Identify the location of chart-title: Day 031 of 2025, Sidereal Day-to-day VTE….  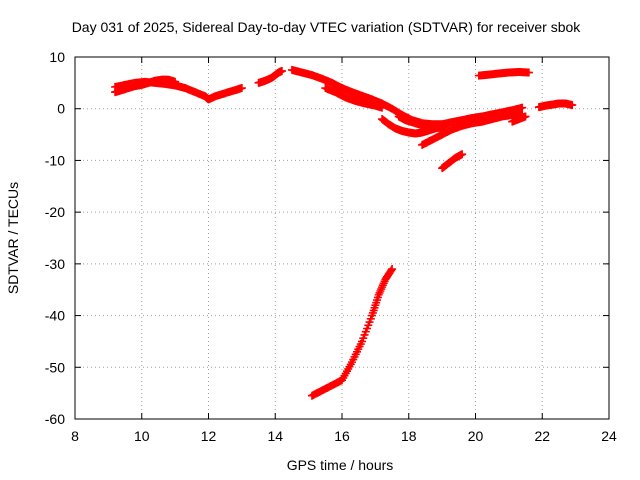
(327, 27).